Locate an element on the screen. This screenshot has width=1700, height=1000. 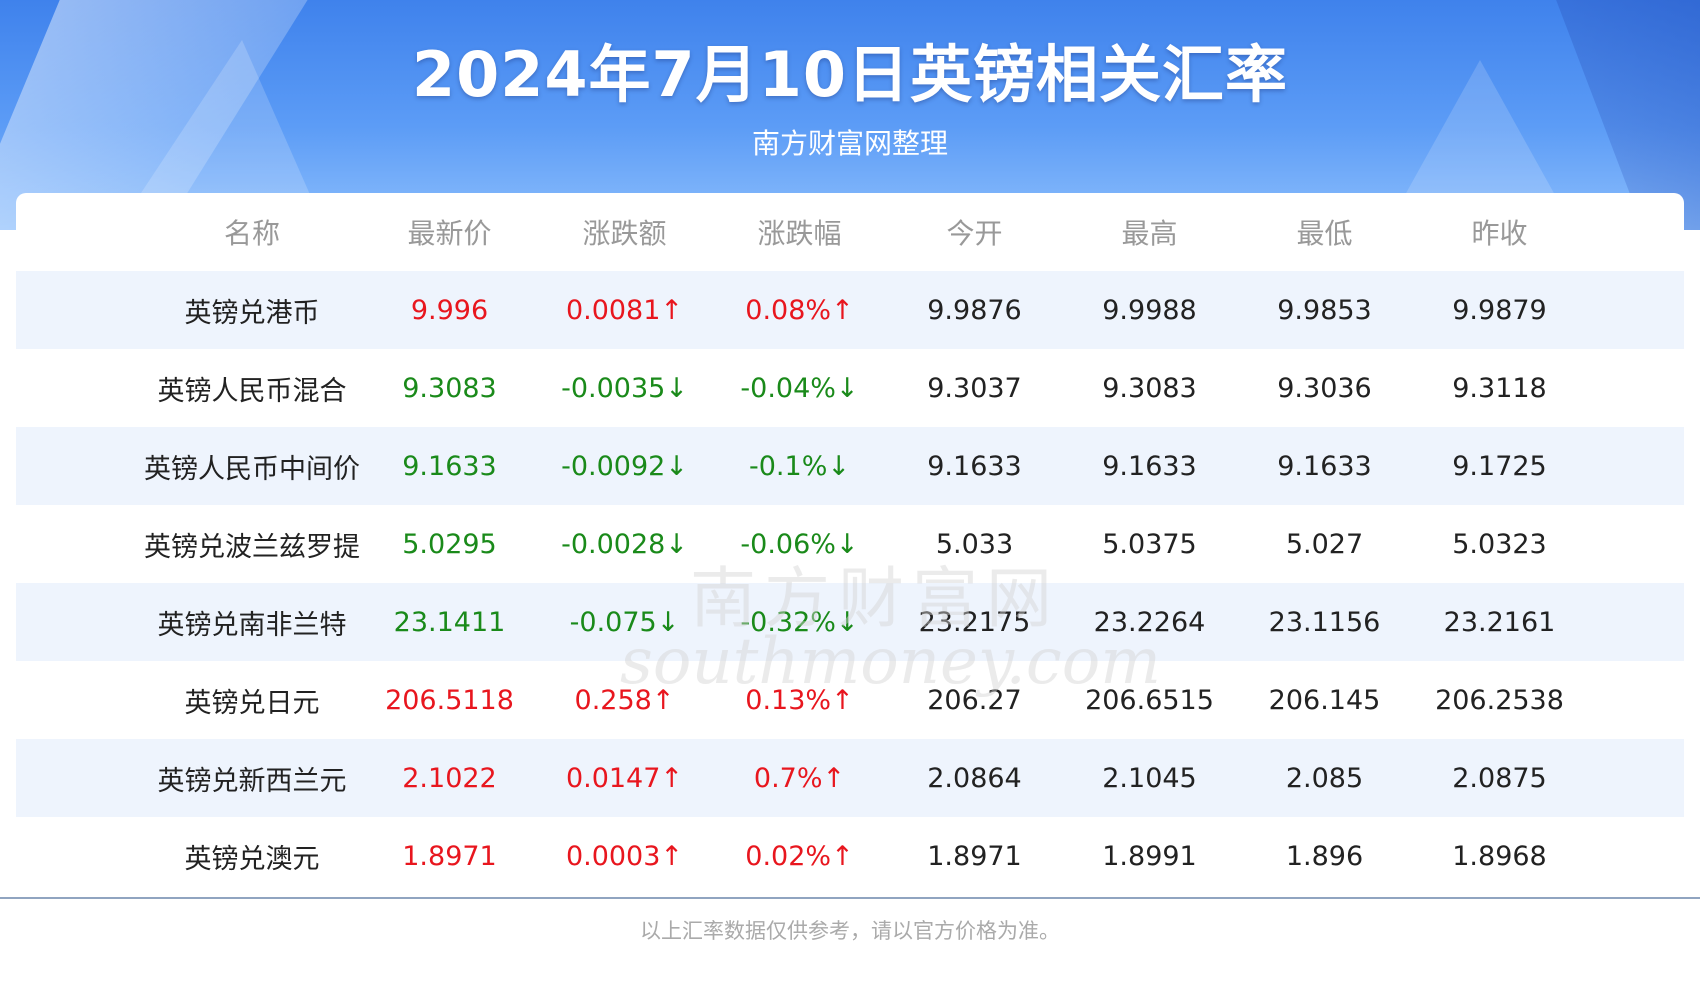
cell-change: 0.0081↑ is located at coordinates (624, 310).